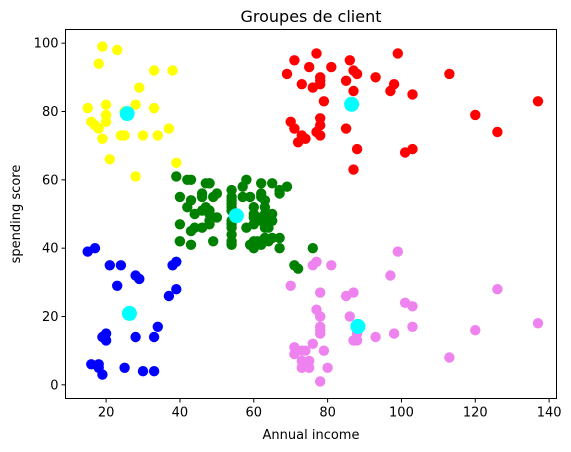 This screenshot has width=571, height=452. I want to click on x-tick-label: 20, so click(106, 413).